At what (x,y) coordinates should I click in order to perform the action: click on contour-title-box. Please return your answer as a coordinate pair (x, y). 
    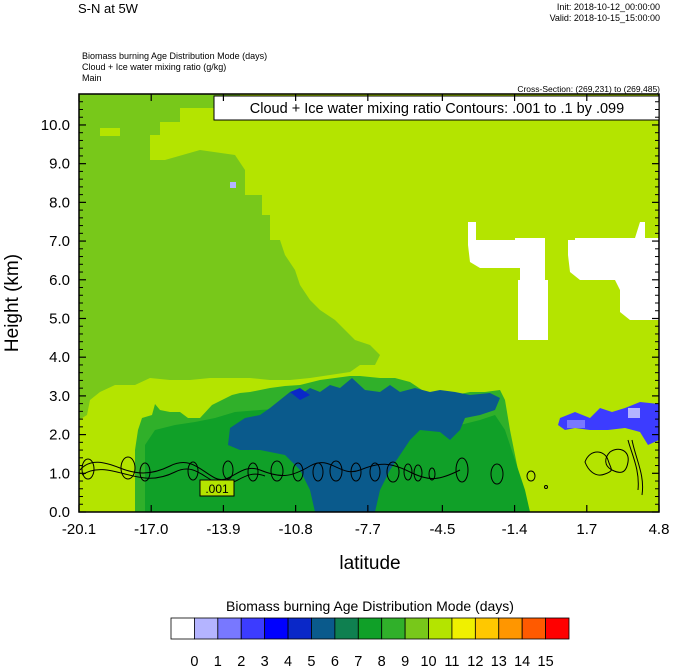
    Looking at the image, I should click on (436, 108).